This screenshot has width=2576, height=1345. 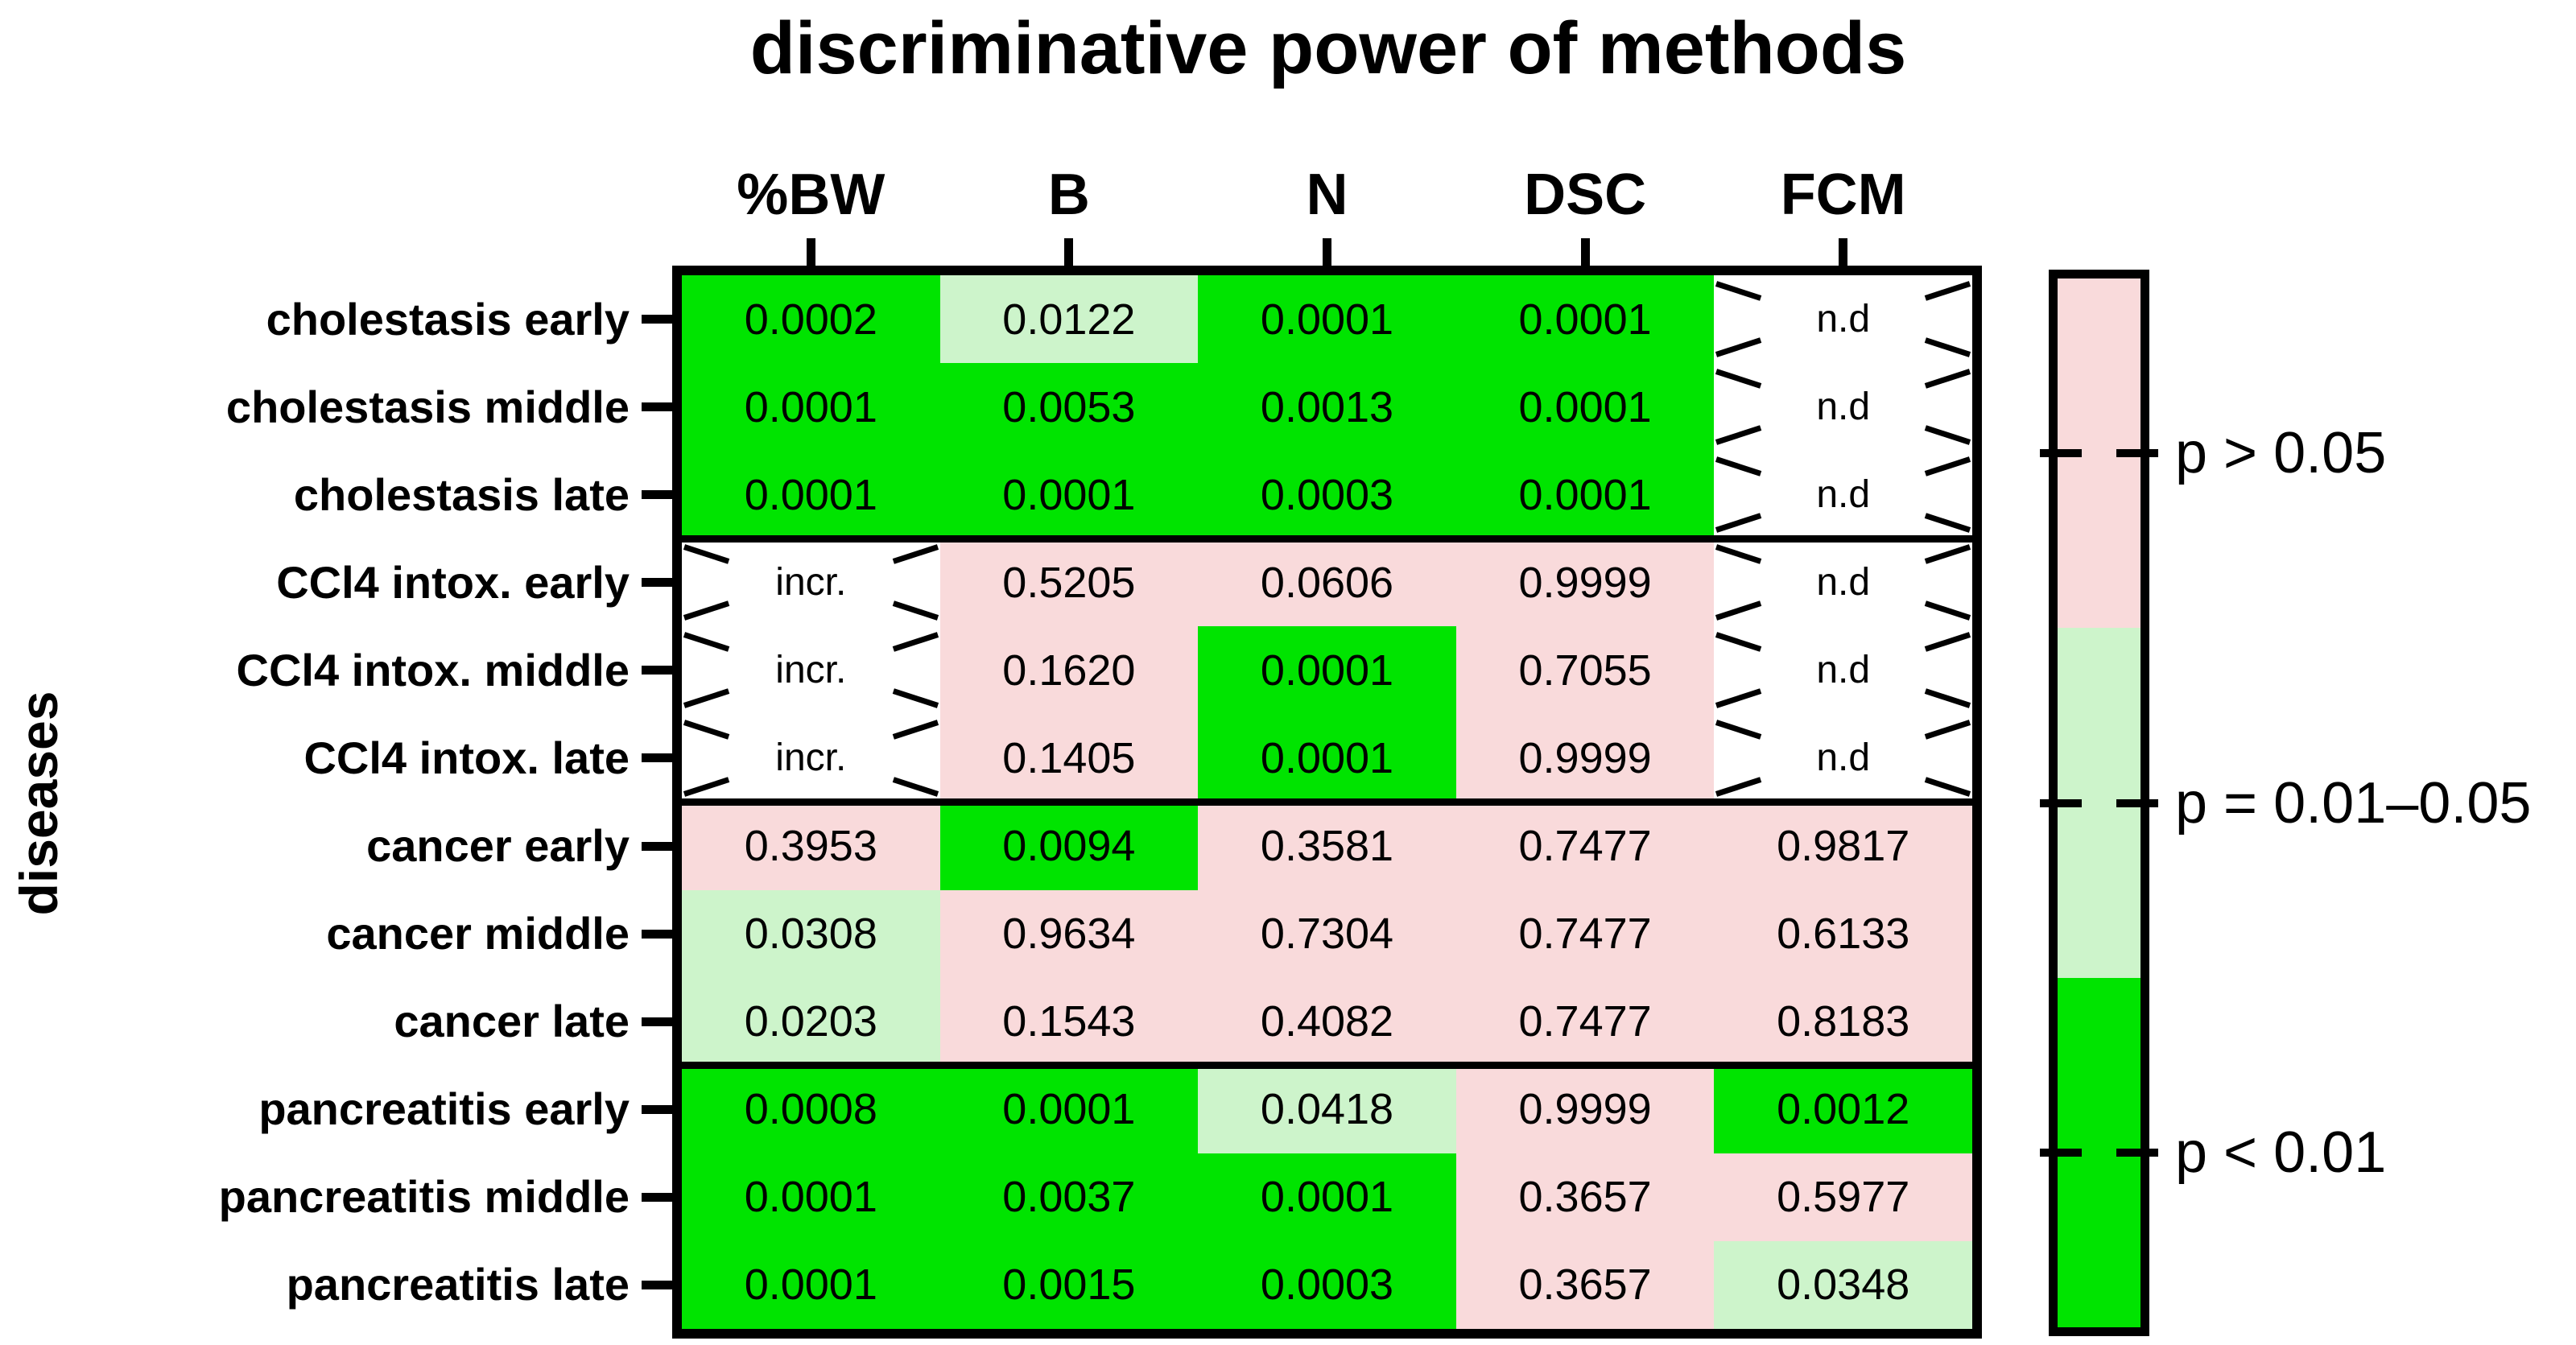 I want to click on cell-value: 0.1620, so click(x=1069, y=670).